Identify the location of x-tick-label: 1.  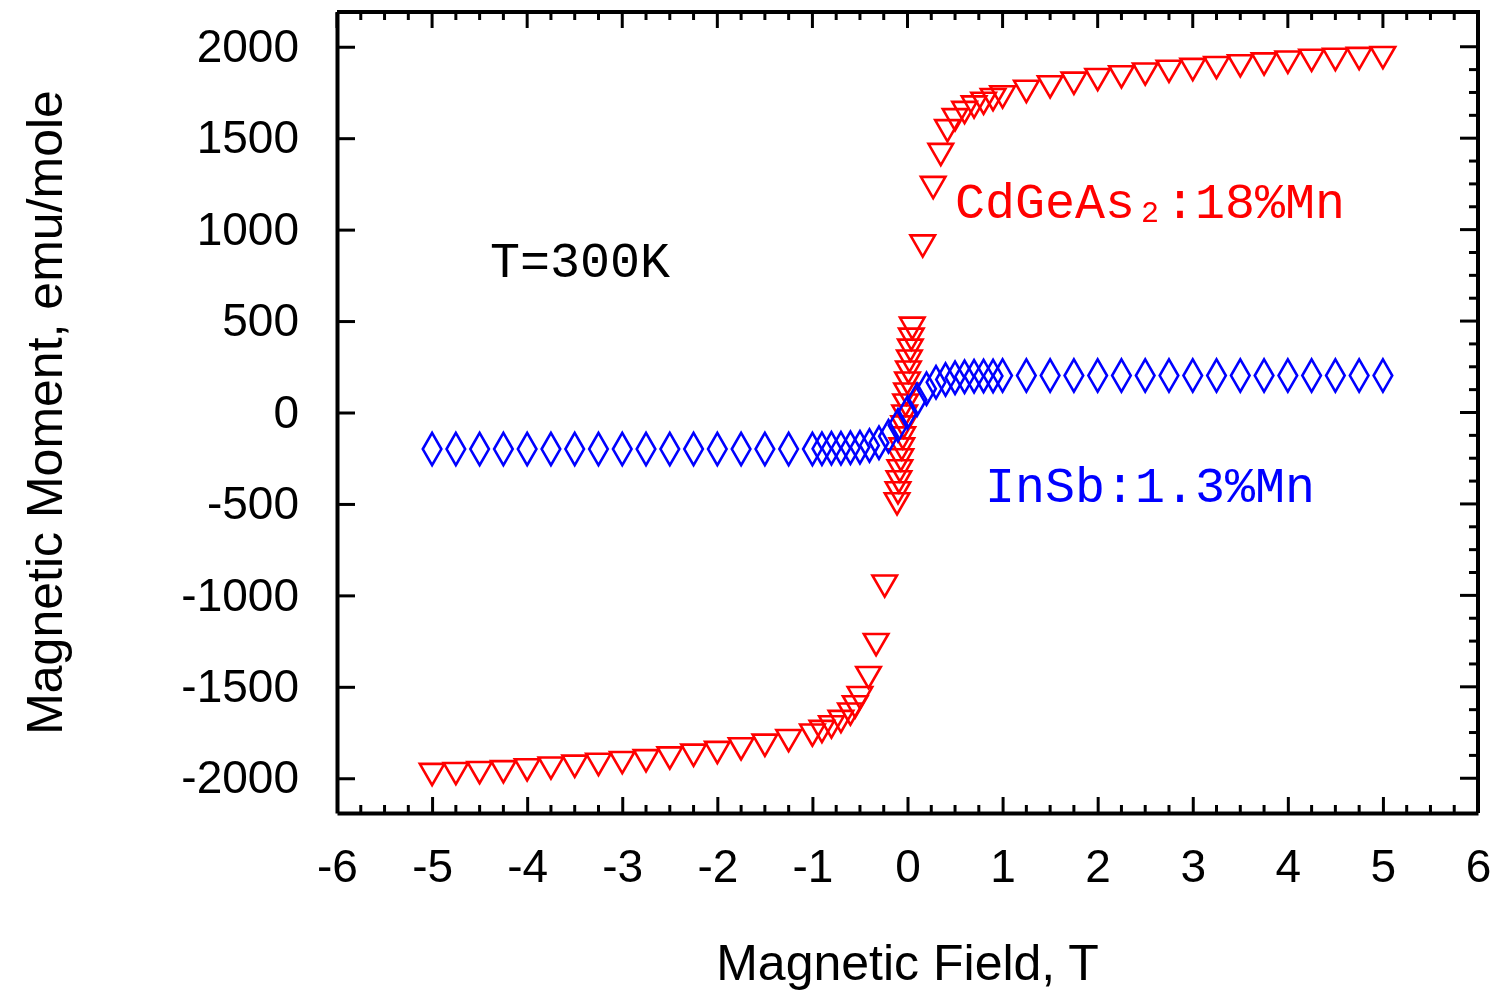
(1003, 865).